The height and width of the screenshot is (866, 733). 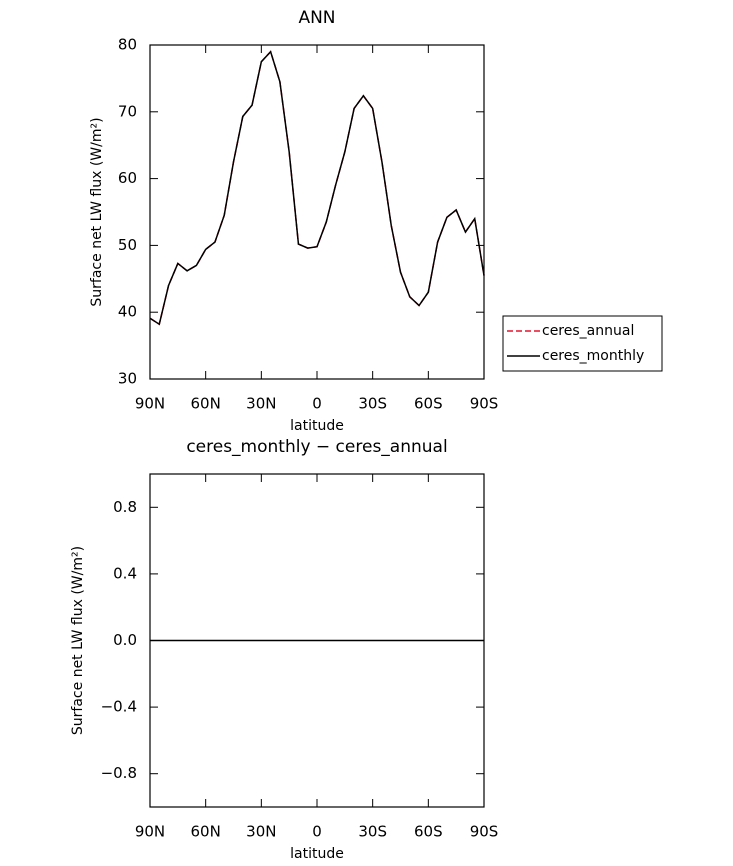 I want to click on y-tick-label: 50, so click(x=127, y=245).